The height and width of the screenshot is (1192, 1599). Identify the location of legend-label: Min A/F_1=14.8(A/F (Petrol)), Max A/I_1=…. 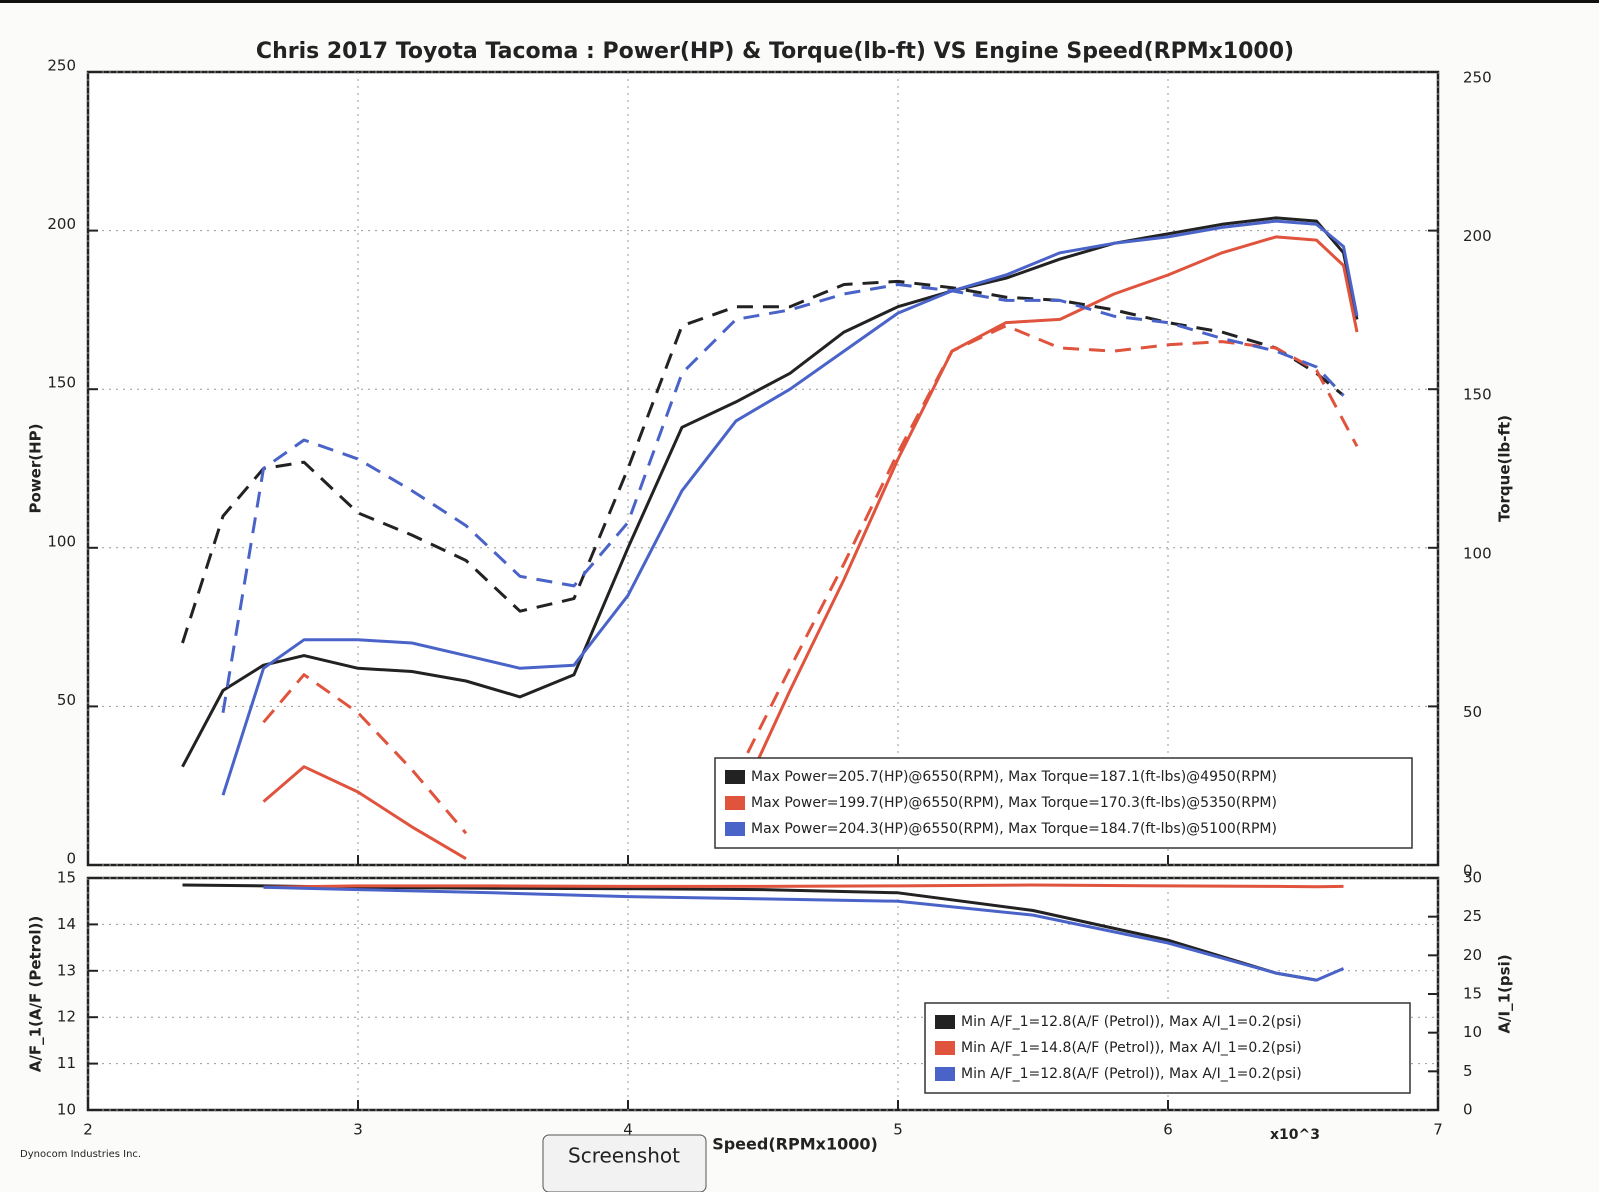
(1131, 1048).